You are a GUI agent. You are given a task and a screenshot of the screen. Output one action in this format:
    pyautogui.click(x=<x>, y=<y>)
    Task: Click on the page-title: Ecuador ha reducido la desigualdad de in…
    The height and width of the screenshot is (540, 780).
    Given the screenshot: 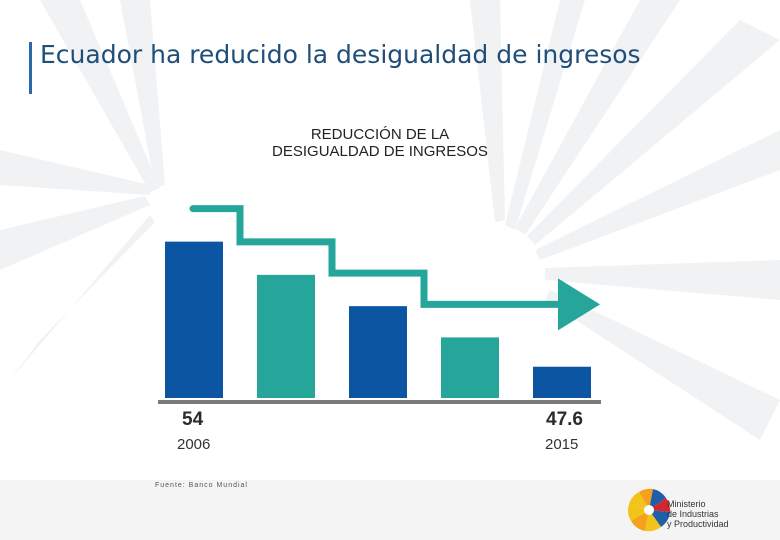 What is the action you would take?
    pyautogui.click(x=340, y=54)
    